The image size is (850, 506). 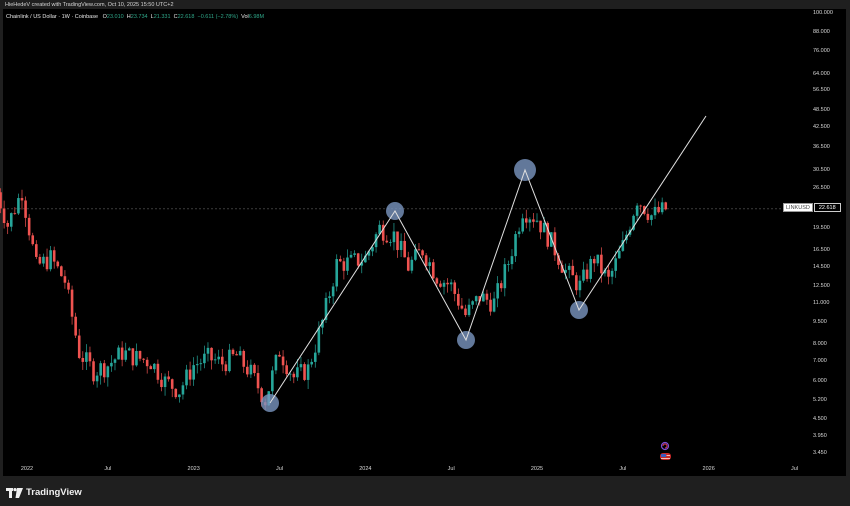 What do you see at coordinates (821, 51) in the screenshot?
I see `y-tick-label: 76.000` at bounding box center [821, 51].